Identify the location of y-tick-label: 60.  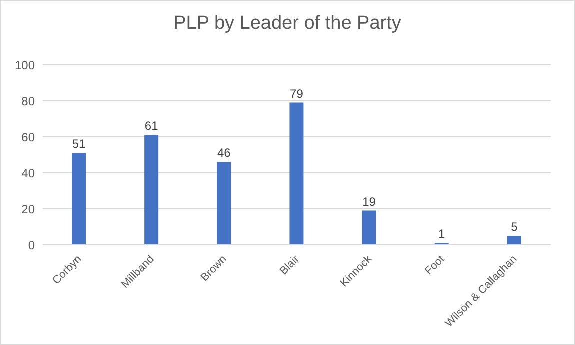
(29, 137).